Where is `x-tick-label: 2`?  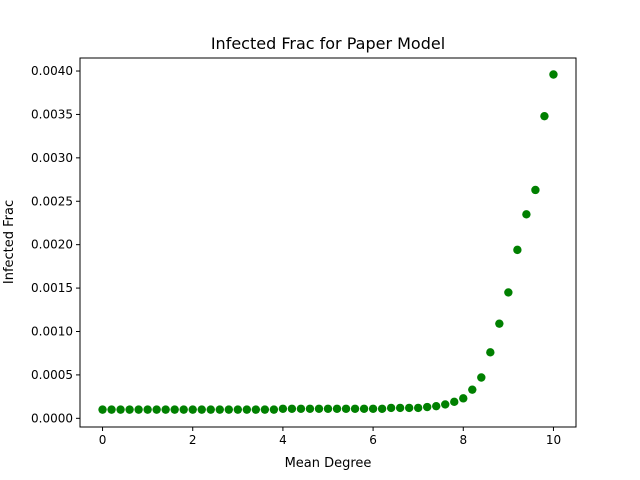 x-tick-label: 2 is located at coordinates (193, 440).